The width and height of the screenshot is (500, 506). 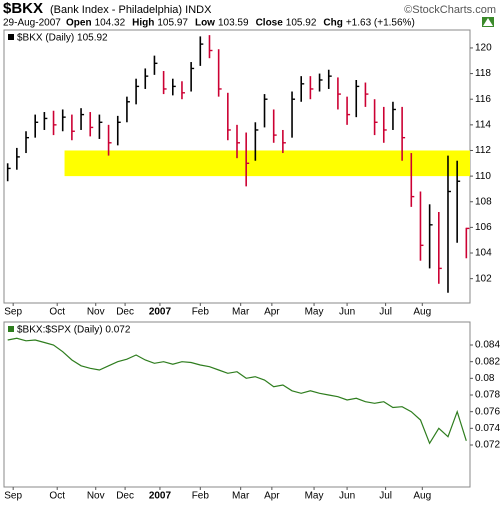 What do you see at coordinates (205, 23) in the screenshot?
I see `quote-label: Low` at bounding box center [205, 23].